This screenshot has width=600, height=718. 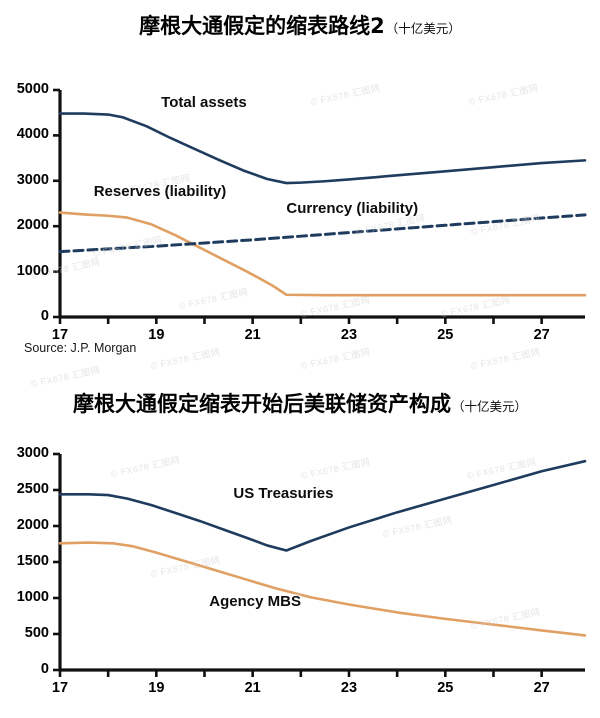 I want to click on chart2-title-unit: （十亿美元）, so click(x=489, y=406).